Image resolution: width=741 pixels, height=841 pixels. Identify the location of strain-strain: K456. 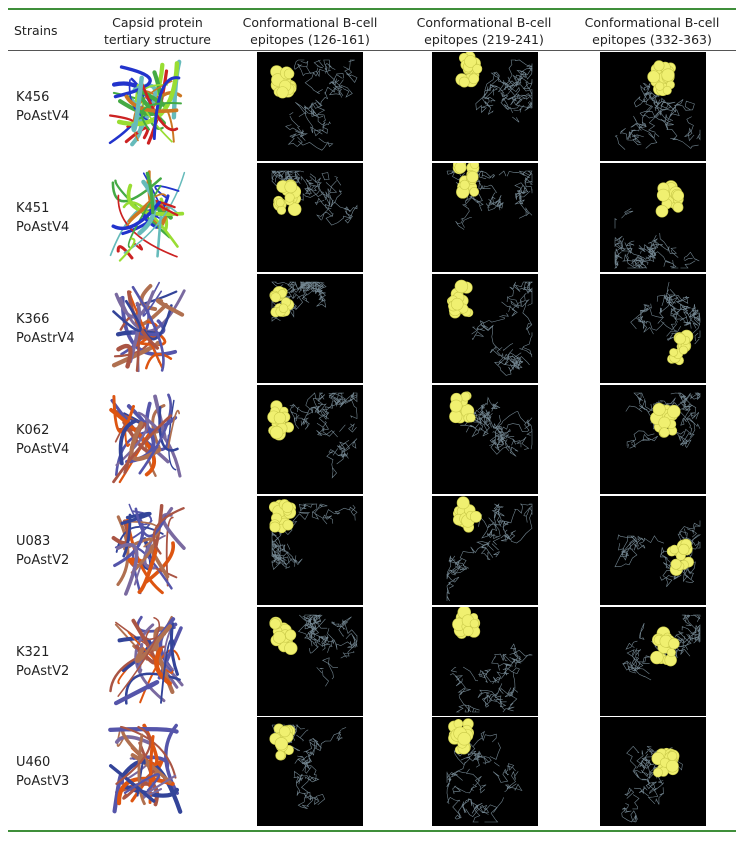
(33, 97).